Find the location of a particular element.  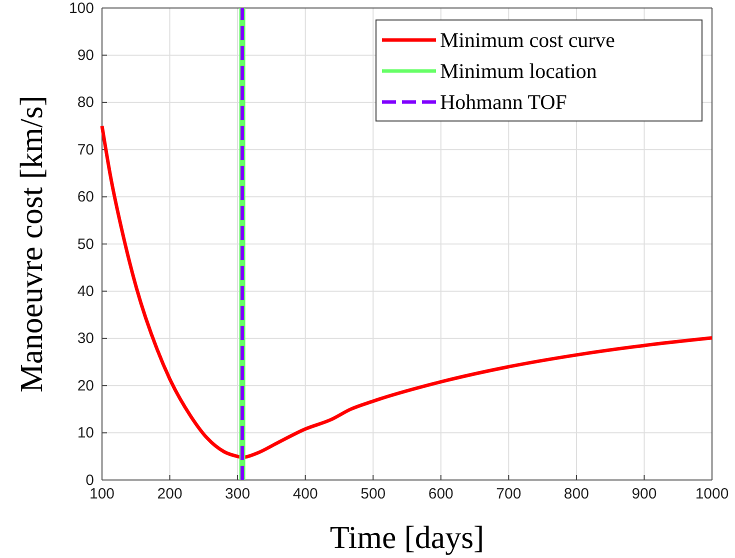

y-tick-label: 20 is located at coordinates (85, 385).